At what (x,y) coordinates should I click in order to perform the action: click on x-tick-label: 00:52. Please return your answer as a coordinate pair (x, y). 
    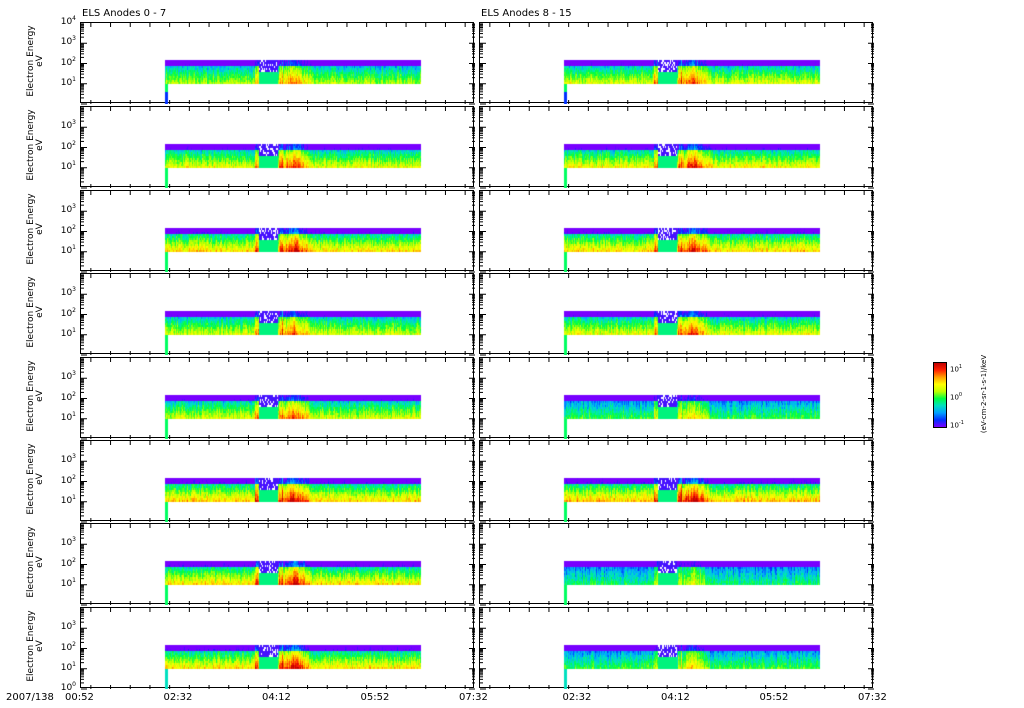
    Looking at the image, I should click on (79, 697).